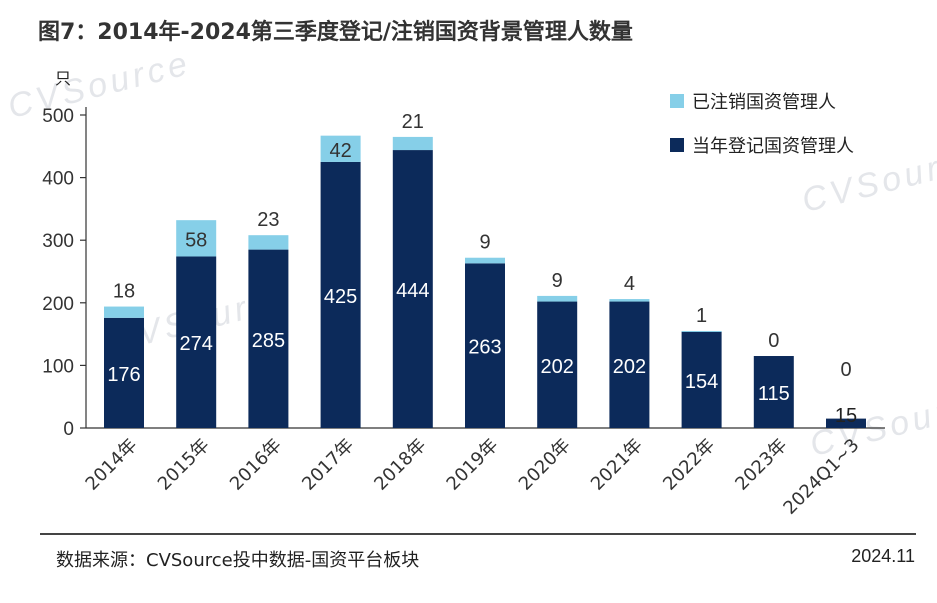 This screenshot has width=937, height=603. Describe the element at coordinates (821, 477) in the screenshot. I see `x-tick-label: 2024Q1~3` at that location.